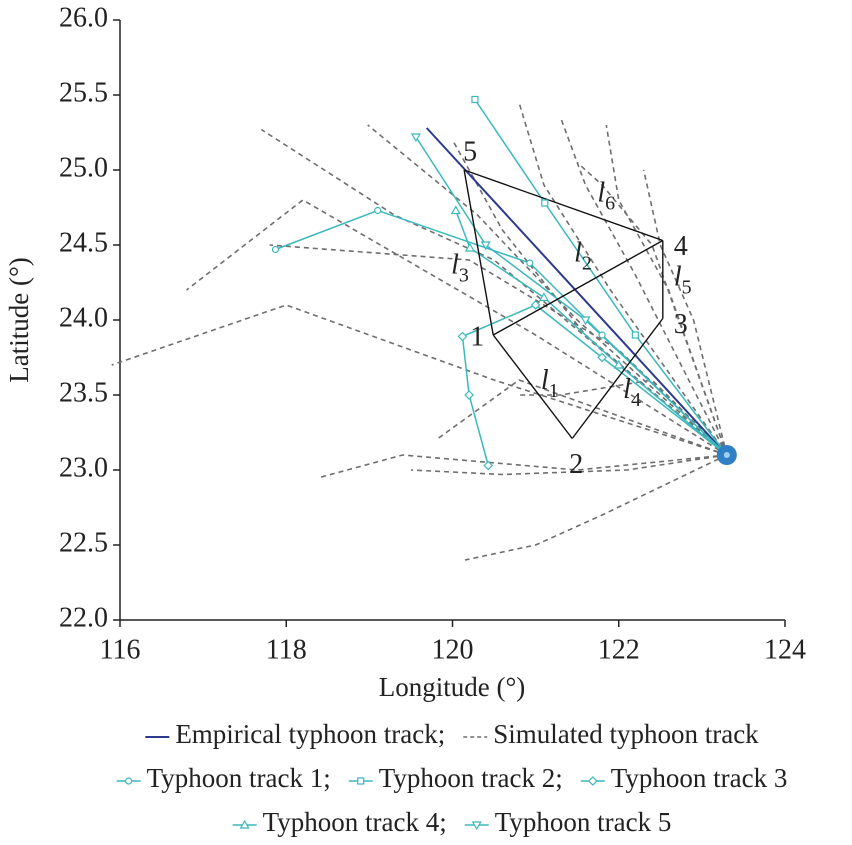 The height and width of the screenshot is (845, 852). What do you see at coordinates (452, 687) in the screenshot?
I see `x-axis-title: Longitude (°)` at bounding box center [452, 687].